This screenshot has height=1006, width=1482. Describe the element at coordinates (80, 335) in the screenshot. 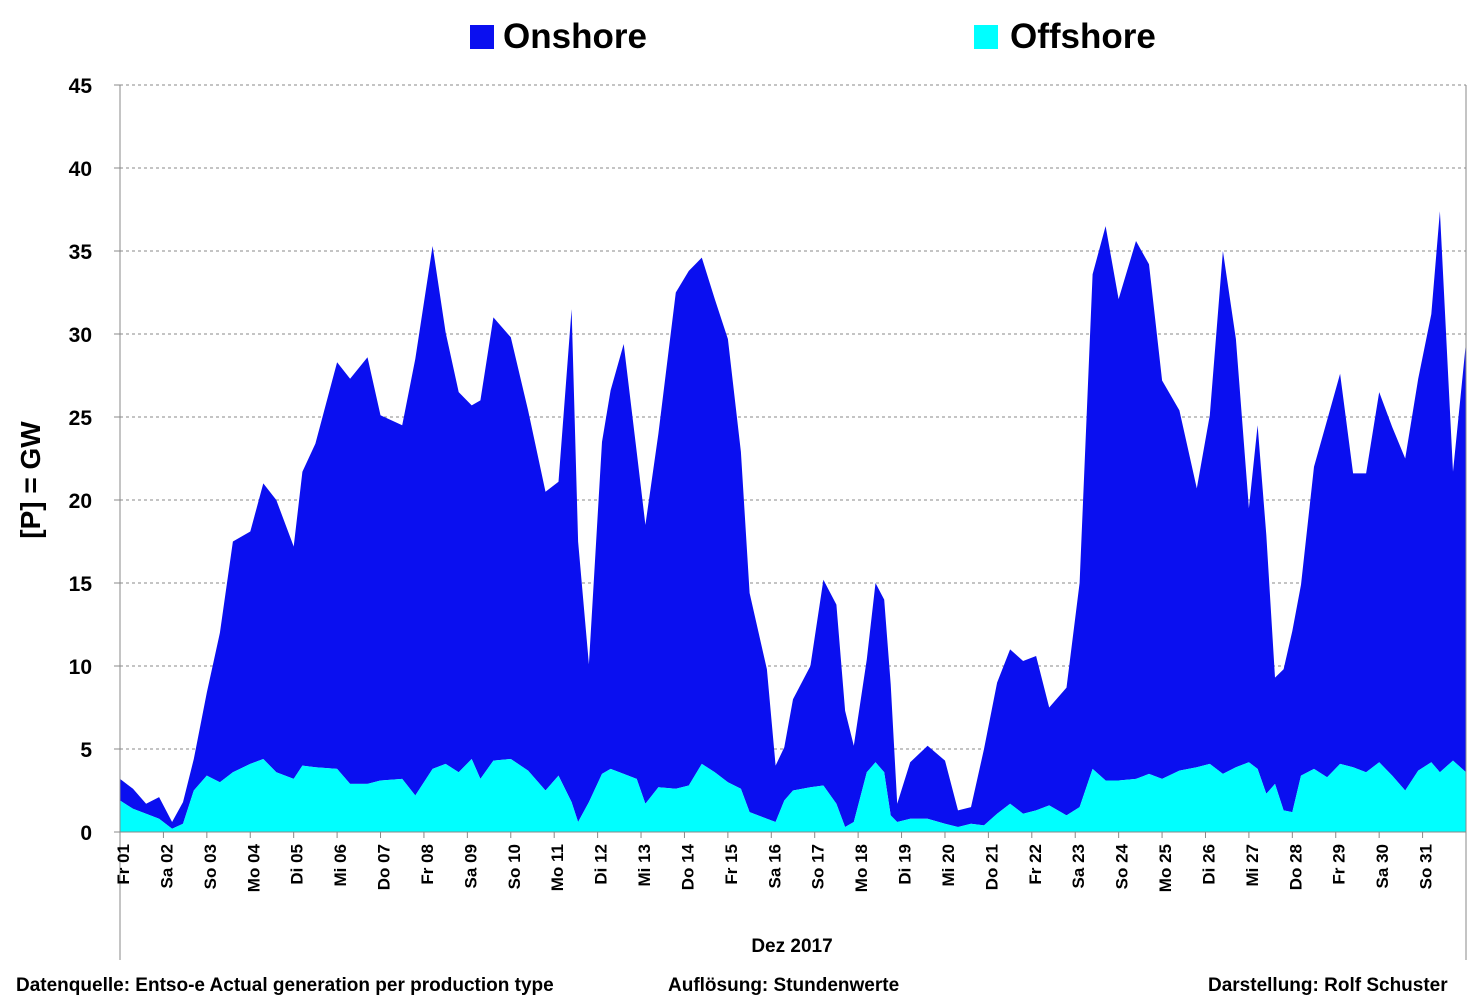

I see `y-tick-label: 30` at that location.